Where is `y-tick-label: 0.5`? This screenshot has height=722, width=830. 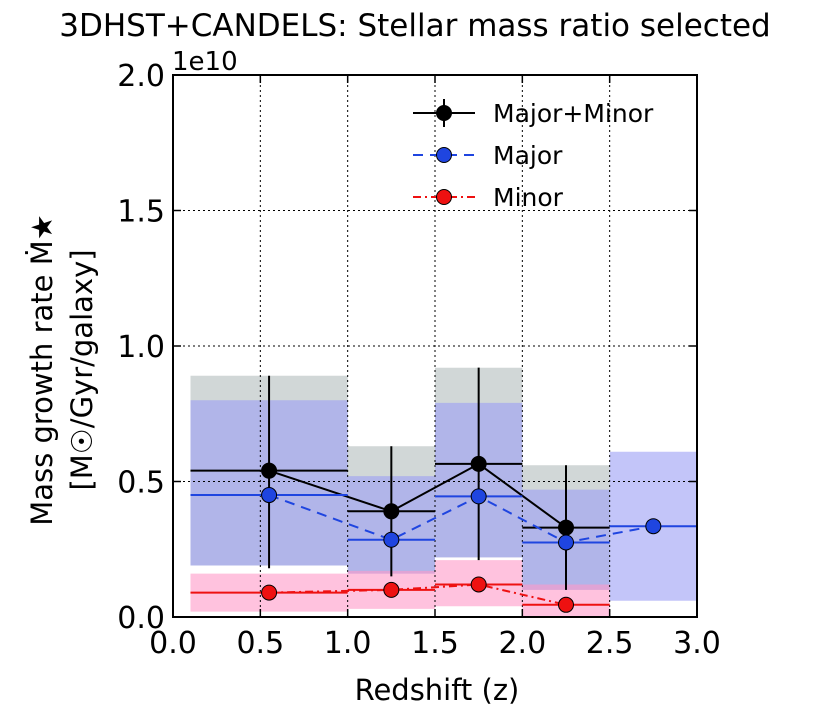
y-tick-label: 0.5 is located at coordinates (141, 483).